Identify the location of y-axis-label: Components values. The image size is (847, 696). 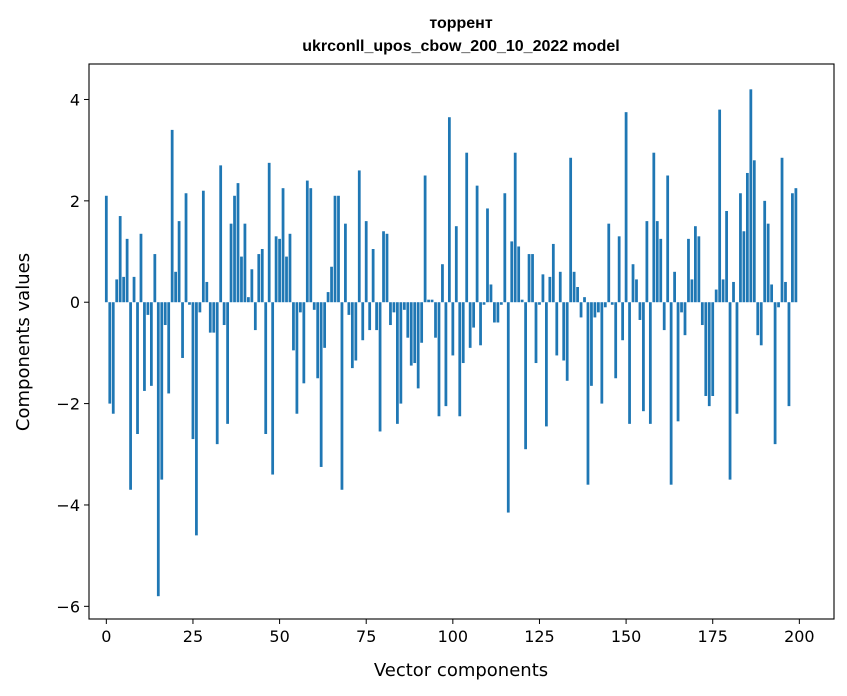
(23, 342).